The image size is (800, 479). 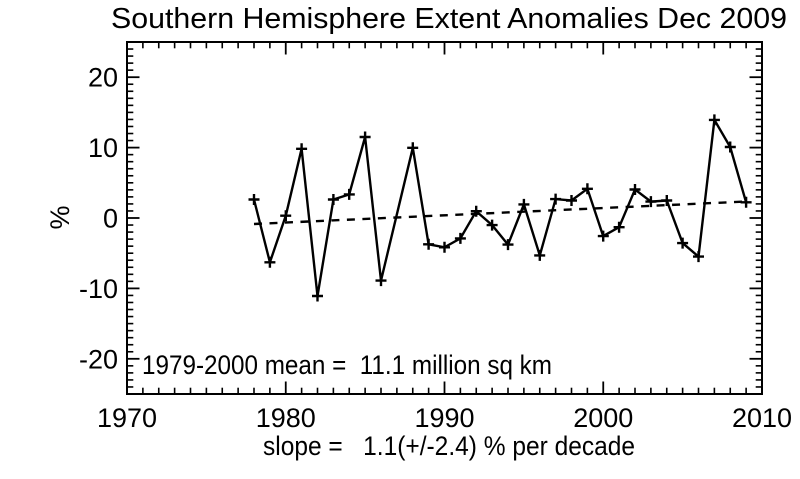 What do you see at coordinates (603, 418) in the screenshot?
I see `svg-text: 2000` at bounding box center [603, 418].